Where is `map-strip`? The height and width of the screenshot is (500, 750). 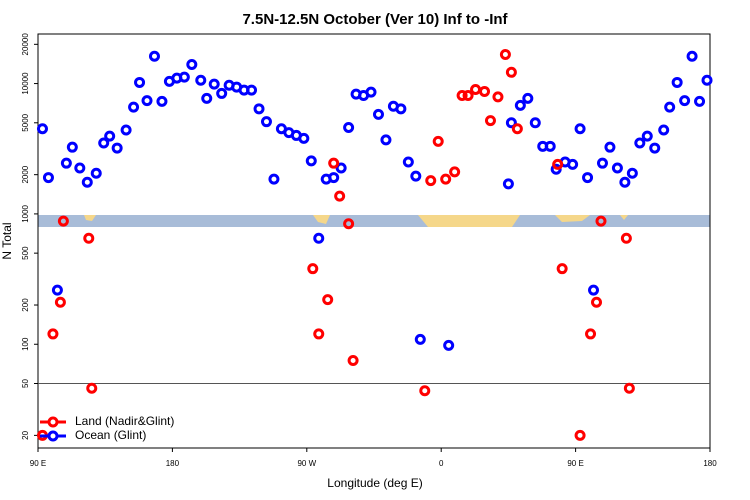 map-strip is located at coordinates (374, 221).